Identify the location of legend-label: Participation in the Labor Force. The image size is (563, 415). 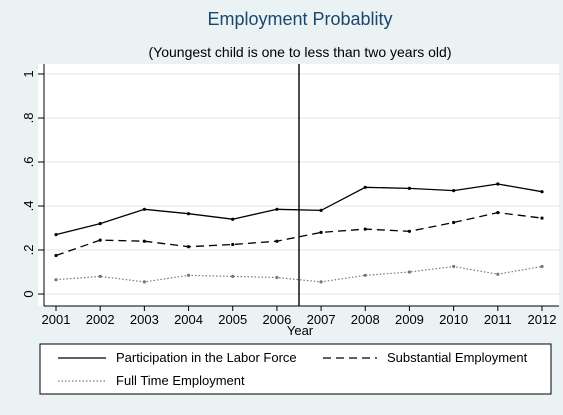
(206, 357).